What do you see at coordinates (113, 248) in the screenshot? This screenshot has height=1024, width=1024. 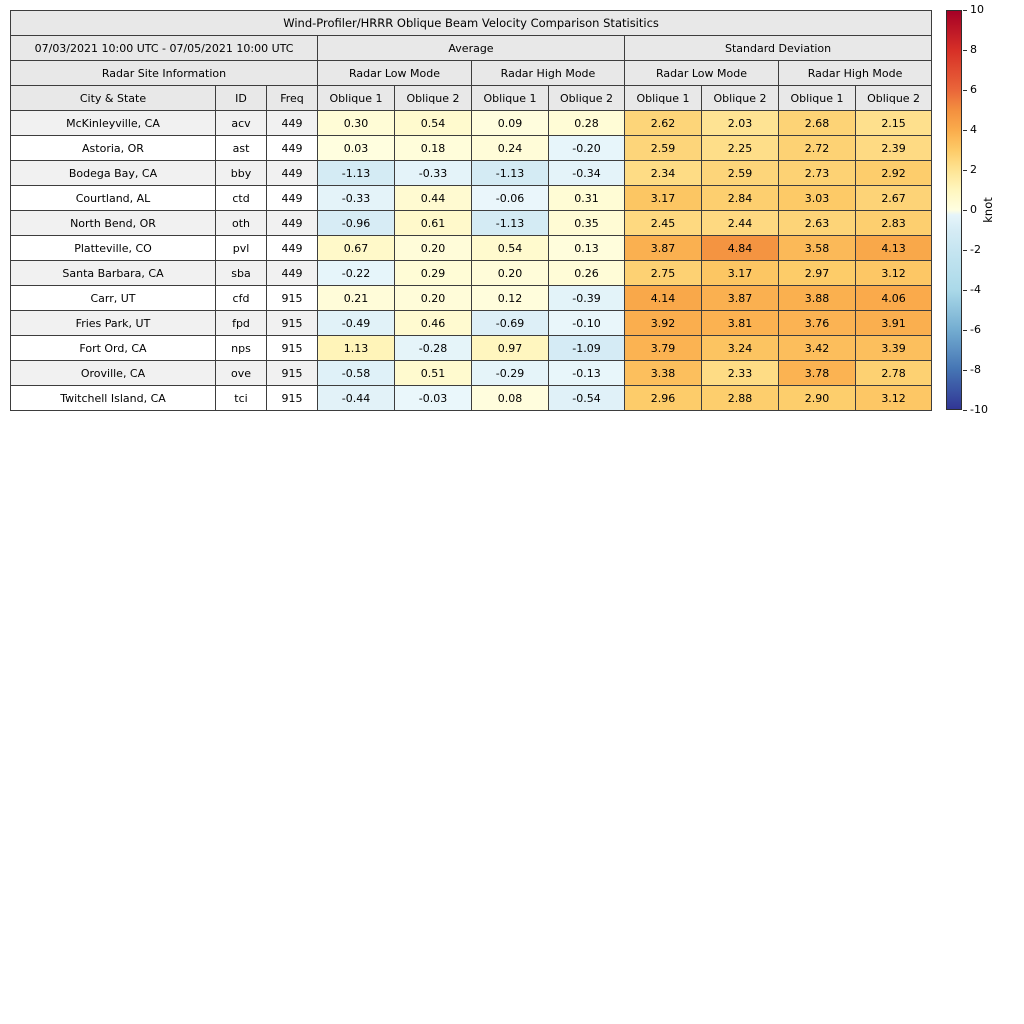 I see `cell-city-state: Platteville, CO` at bounding box center [113, 248].